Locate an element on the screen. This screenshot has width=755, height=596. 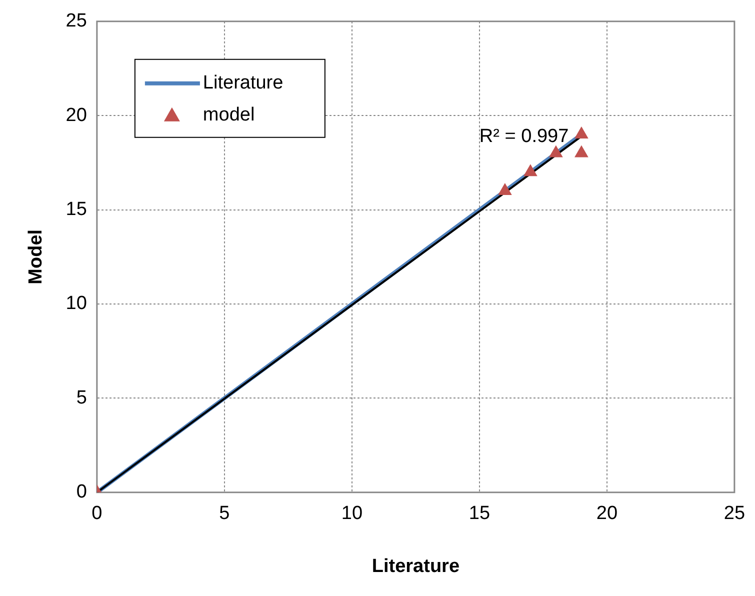
legend-label: model is located at coordinates (228, 115).